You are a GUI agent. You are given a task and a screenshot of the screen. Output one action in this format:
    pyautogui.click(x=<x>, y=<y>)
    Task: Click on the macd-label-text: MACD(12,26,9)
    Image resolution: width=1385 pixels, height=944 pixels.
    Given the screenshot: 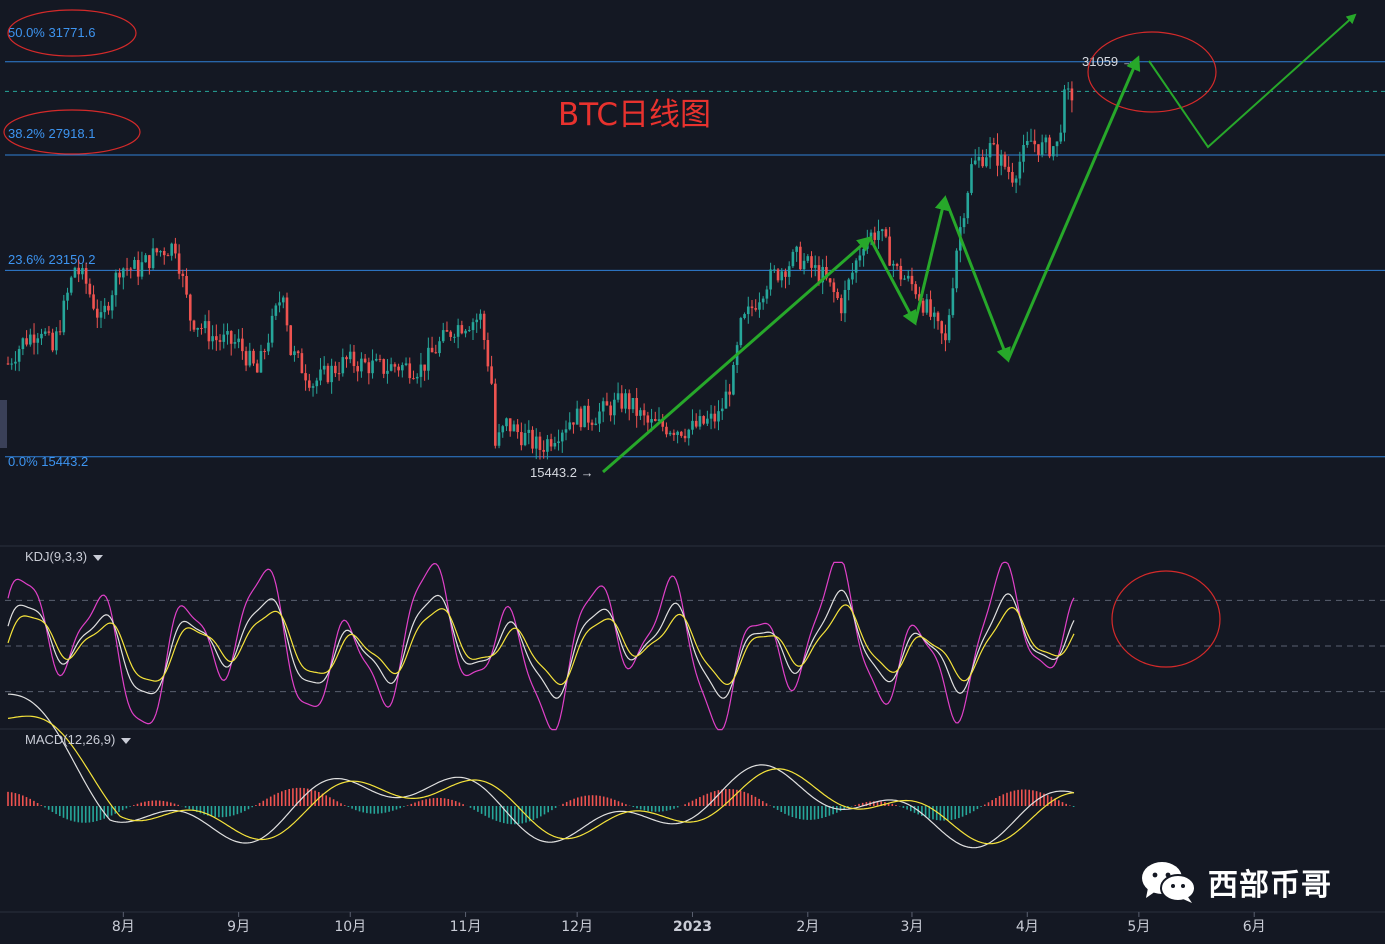 What is the action you would take?
    pyautogui.click(x=70, y=739)
    